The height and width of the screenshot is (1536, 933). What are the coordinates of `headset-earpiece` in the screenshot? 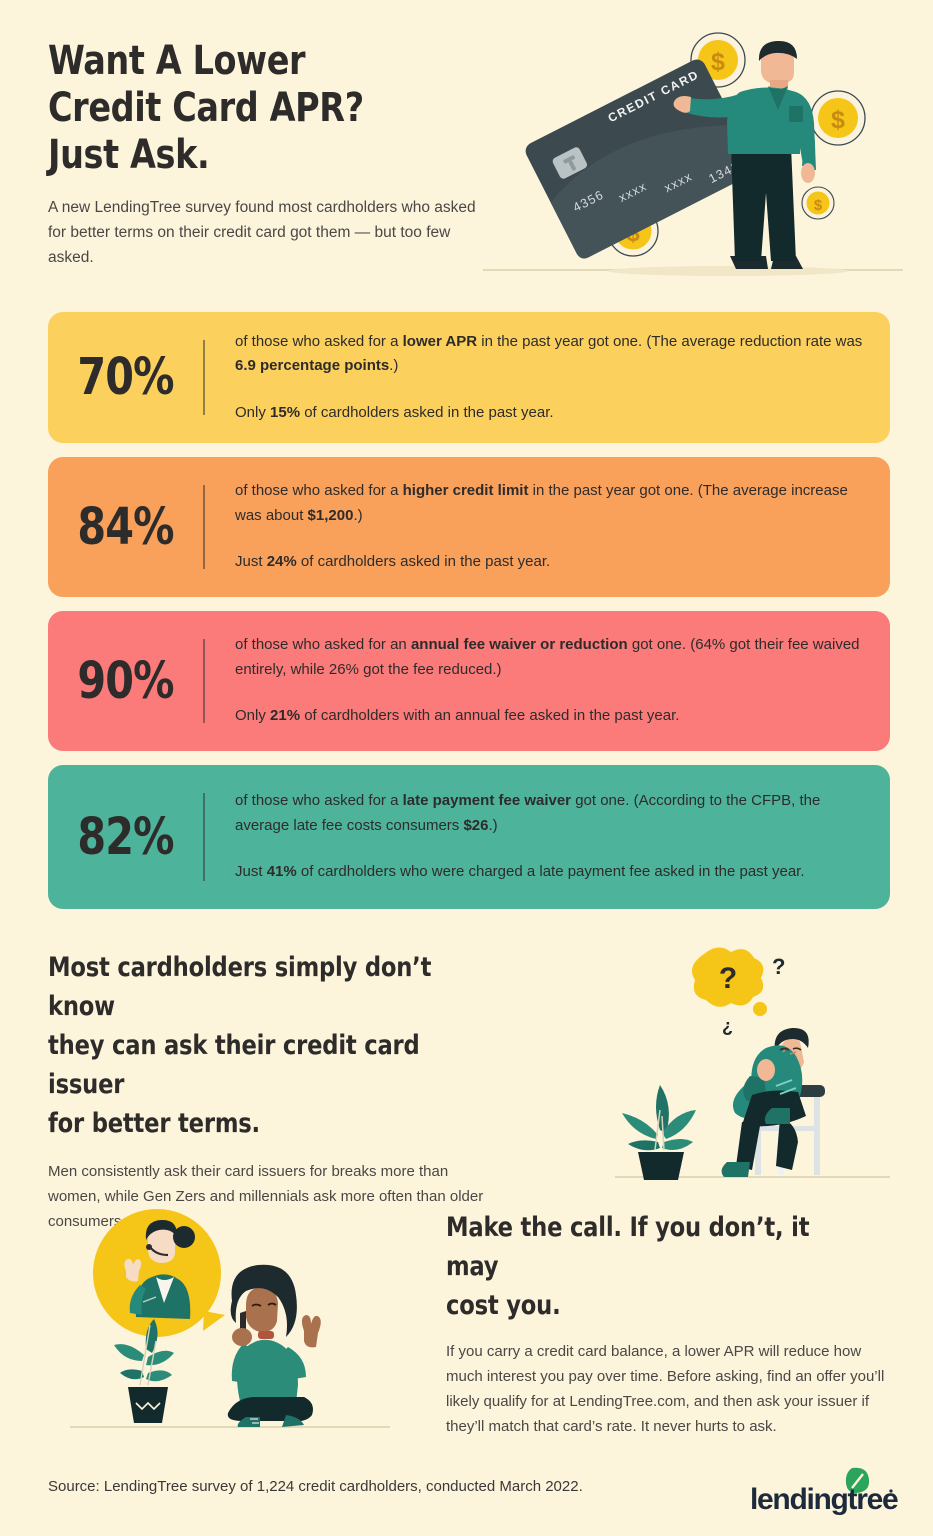 It's located at (149, 1247).